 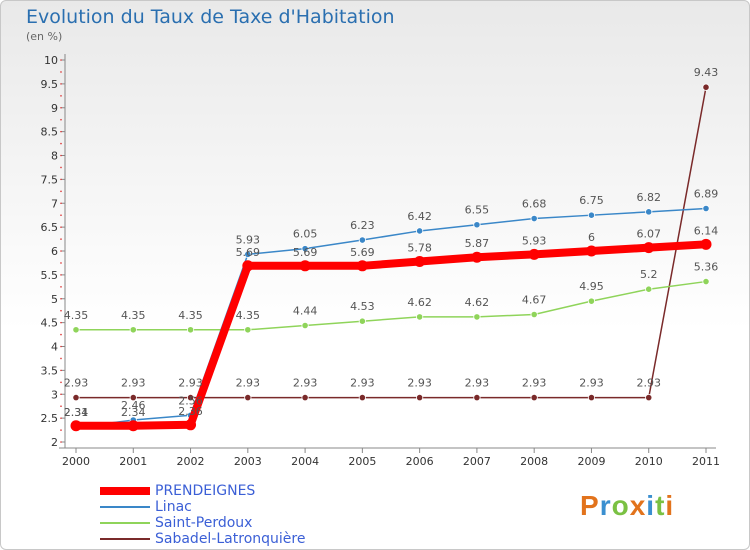 I want to click on y-tick-label: 6.5, so click(x=50, y=227).